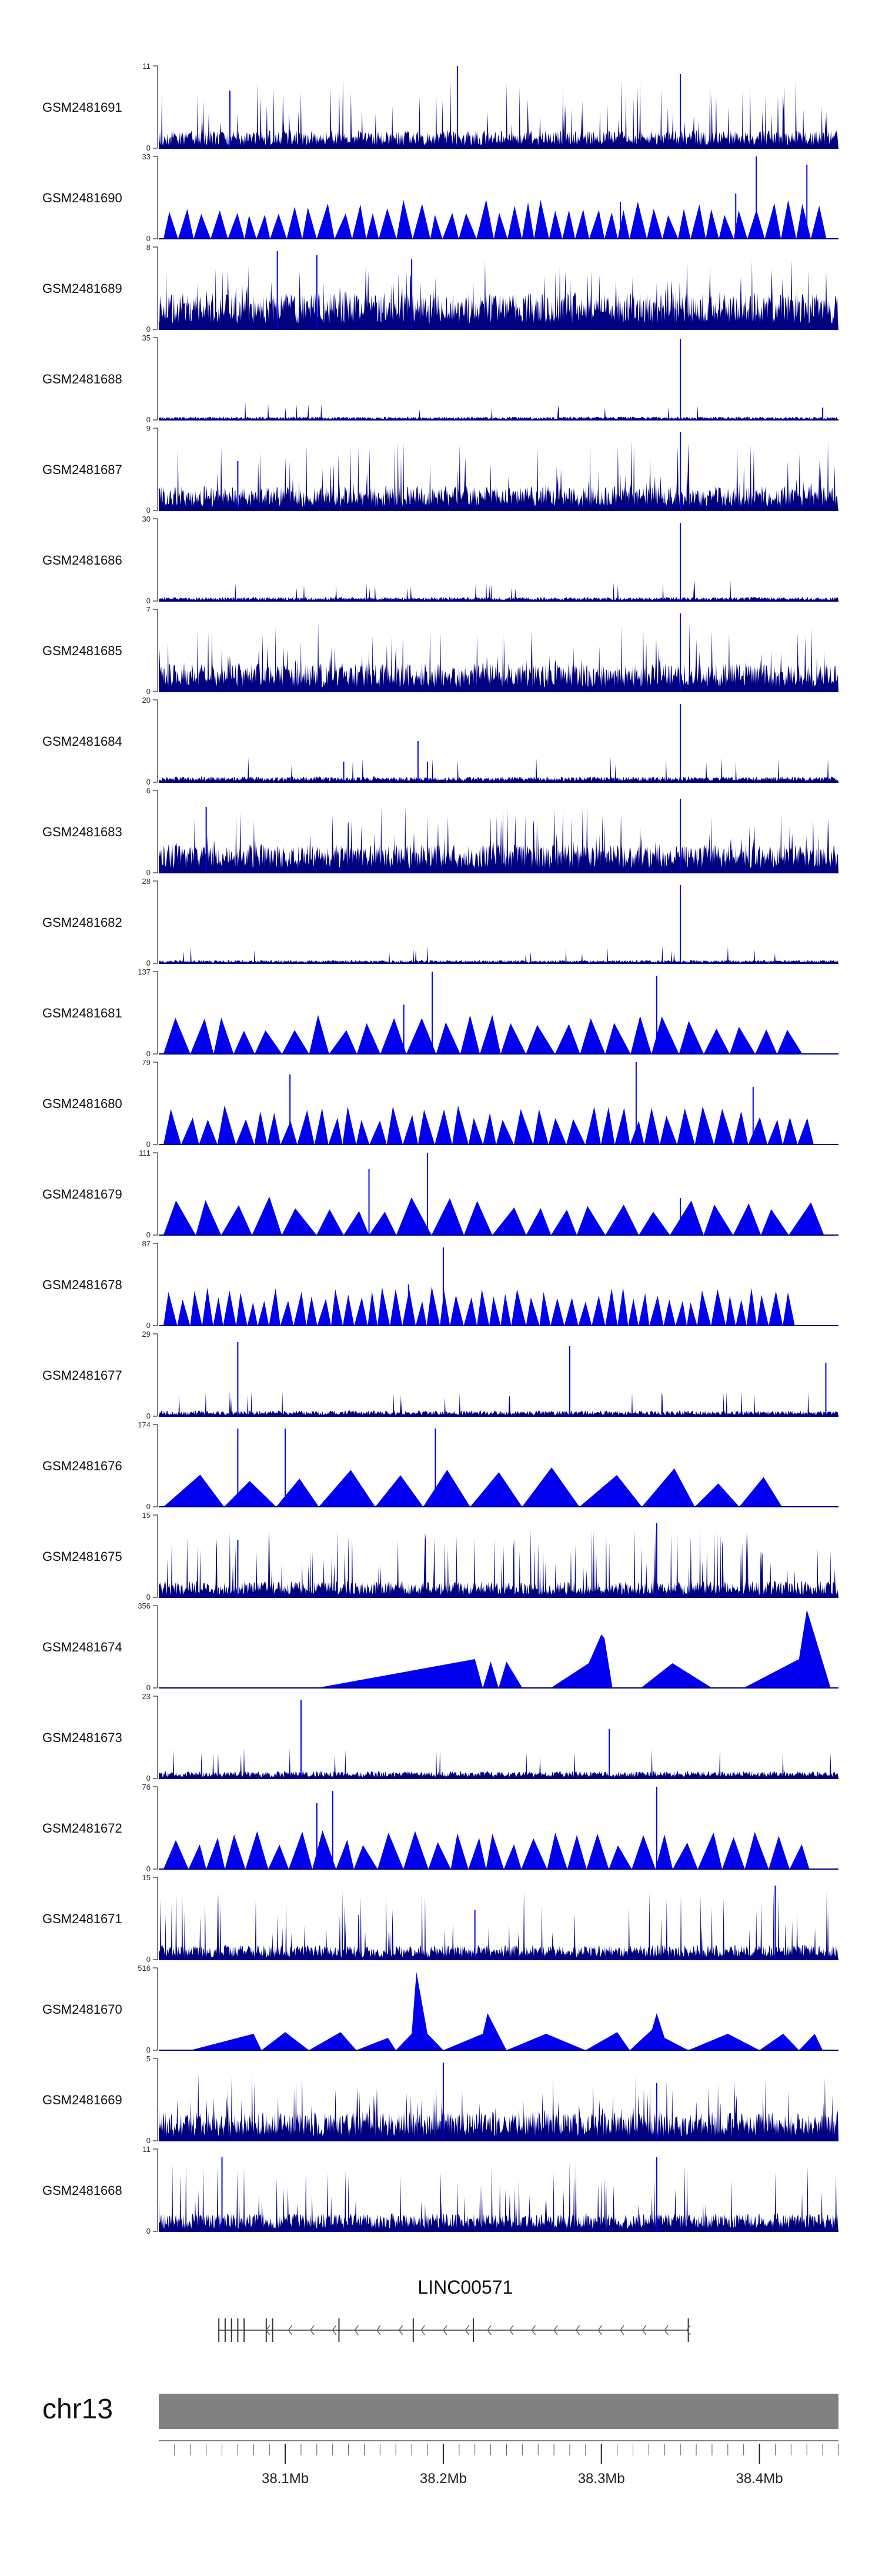 Image resolution: width=882 pixels, height=2576 pixels. Describe the element at coordinates (148, 428) in the screenshot. I see `y-max-label: 9` at that location.